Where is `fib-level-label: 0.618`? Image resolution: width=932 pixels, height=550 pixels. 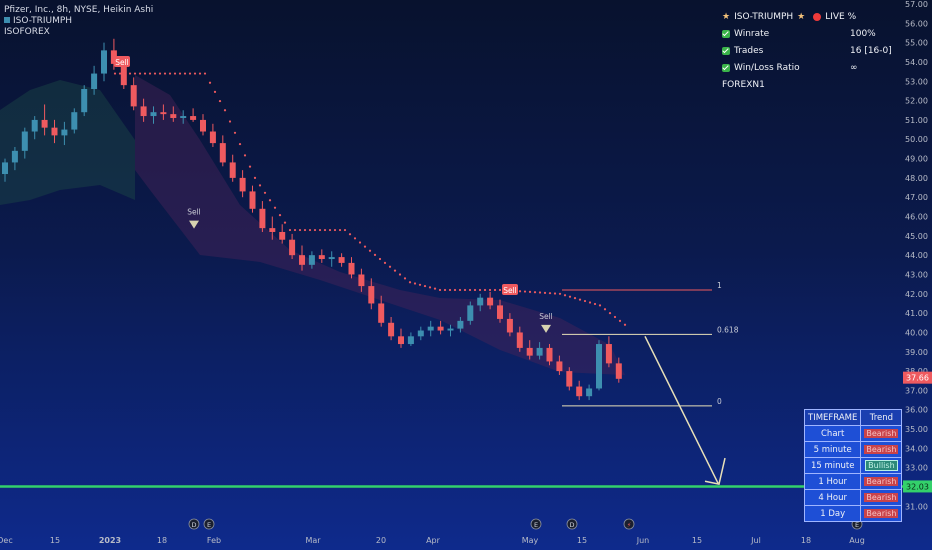
fib-level-label: 0.618 is located at coordinates (728, 329).